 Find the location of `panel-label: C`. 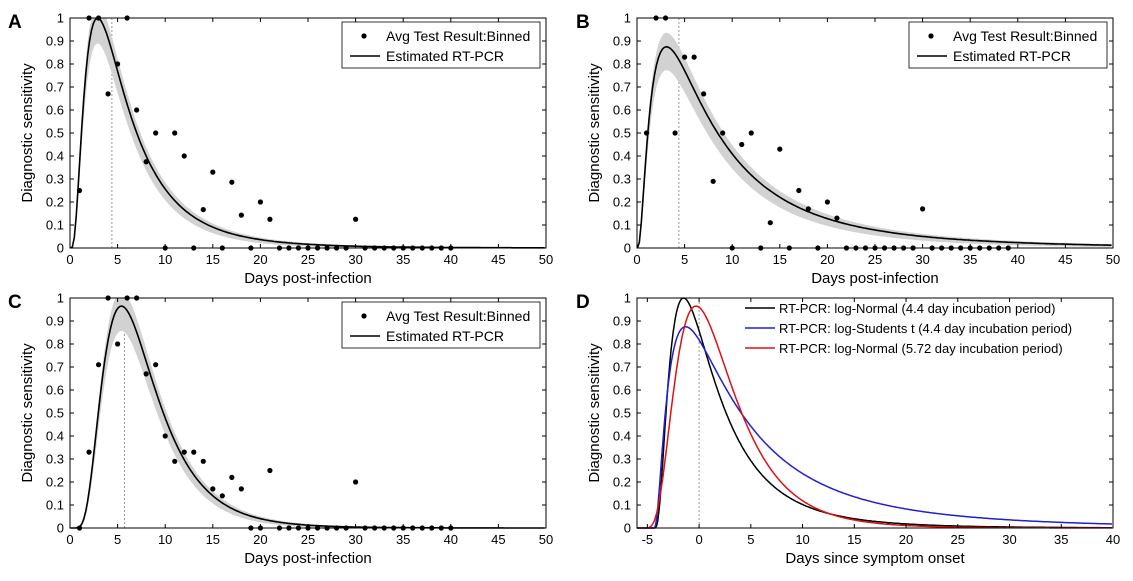

panel-label: C is located at coordinates (15, 302).